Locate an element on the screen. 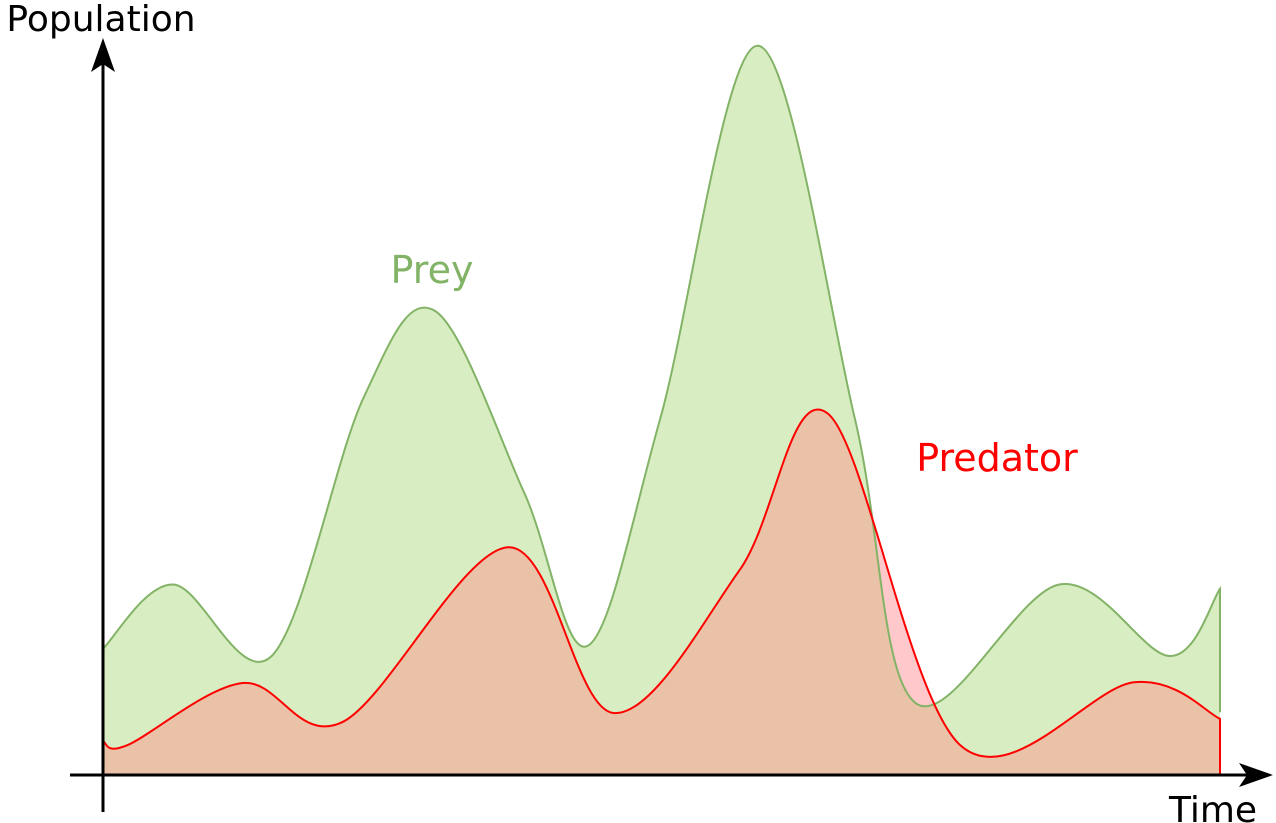 This screenshot has height=823, width=1276. x-axis is located at coordinates (671, 775).